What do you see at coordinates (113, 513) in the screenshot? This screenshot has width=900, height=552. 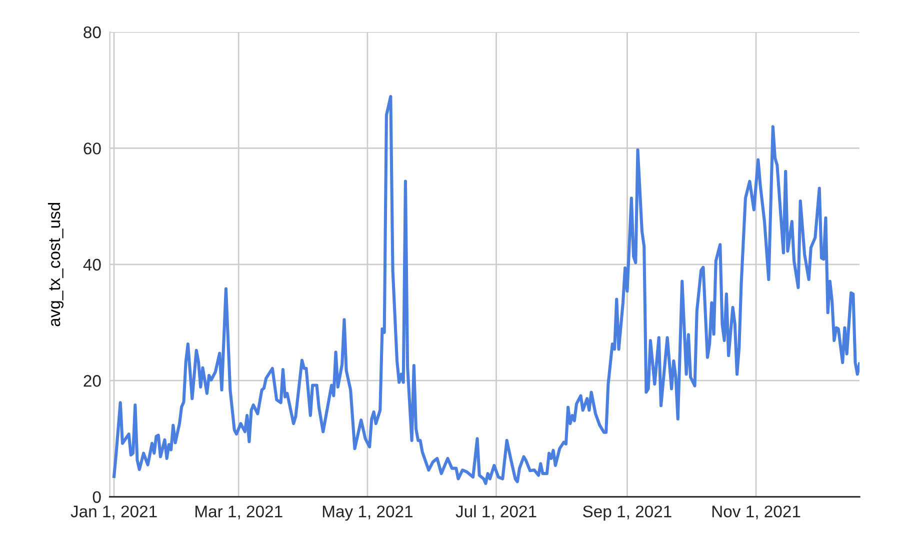 I see `x-tick-label: Jan 1, 2021` at bounding box center [113, 513].